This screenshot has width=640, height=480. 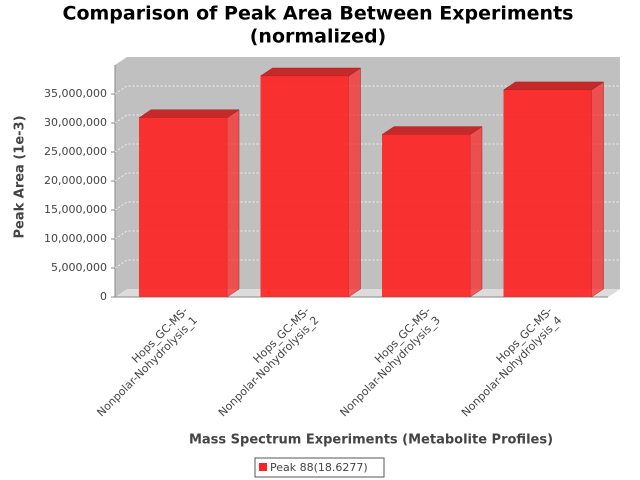 What do you see at coordinates (507, 361) in the screenshot?
I see `x-tick-label: Hops_GC-MS-Nonpolar-Nohydrolysis_4` at bounding box center [507, 361].